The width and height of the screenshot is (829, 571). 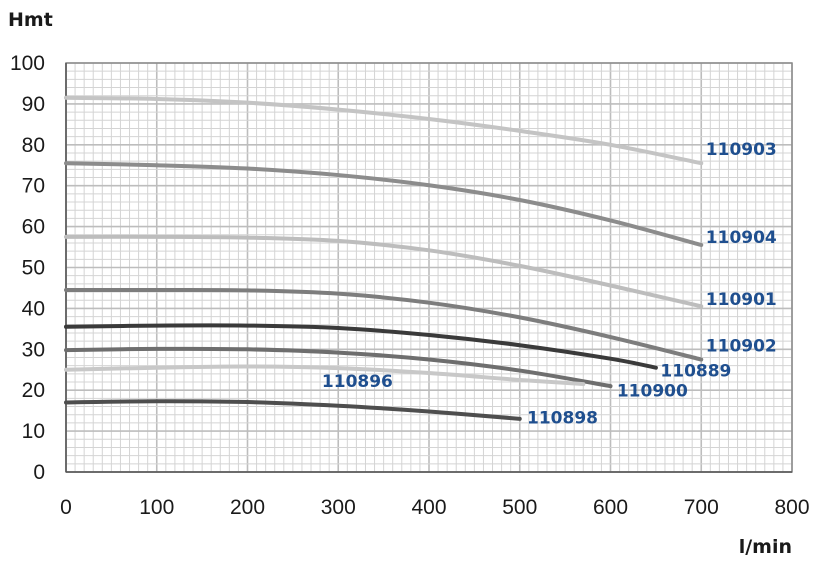 What do you see at coordinates (33, 308) in the screenshot?
I see `y-tick-label: 40` at bounding box center [33, 308].